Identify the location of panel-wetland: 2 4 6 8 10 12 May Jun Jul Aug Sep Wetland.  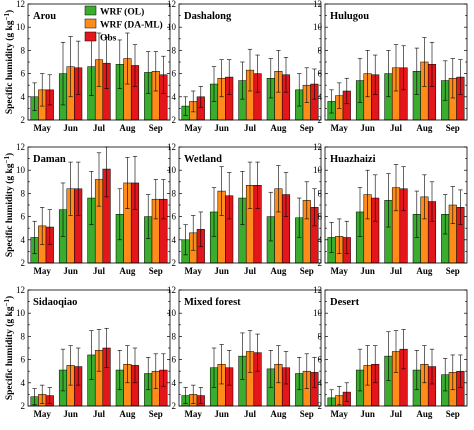
(244, 209).